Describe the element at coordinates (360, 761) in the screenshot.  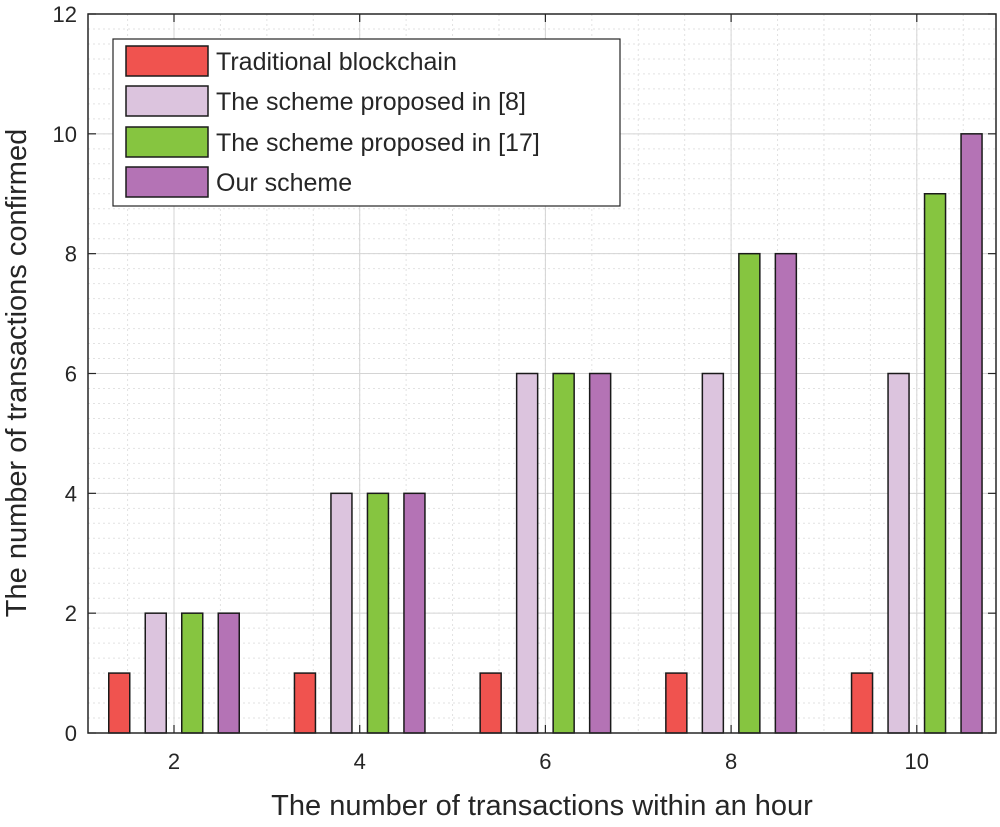
I see `x-tick-label: 4` at that location.